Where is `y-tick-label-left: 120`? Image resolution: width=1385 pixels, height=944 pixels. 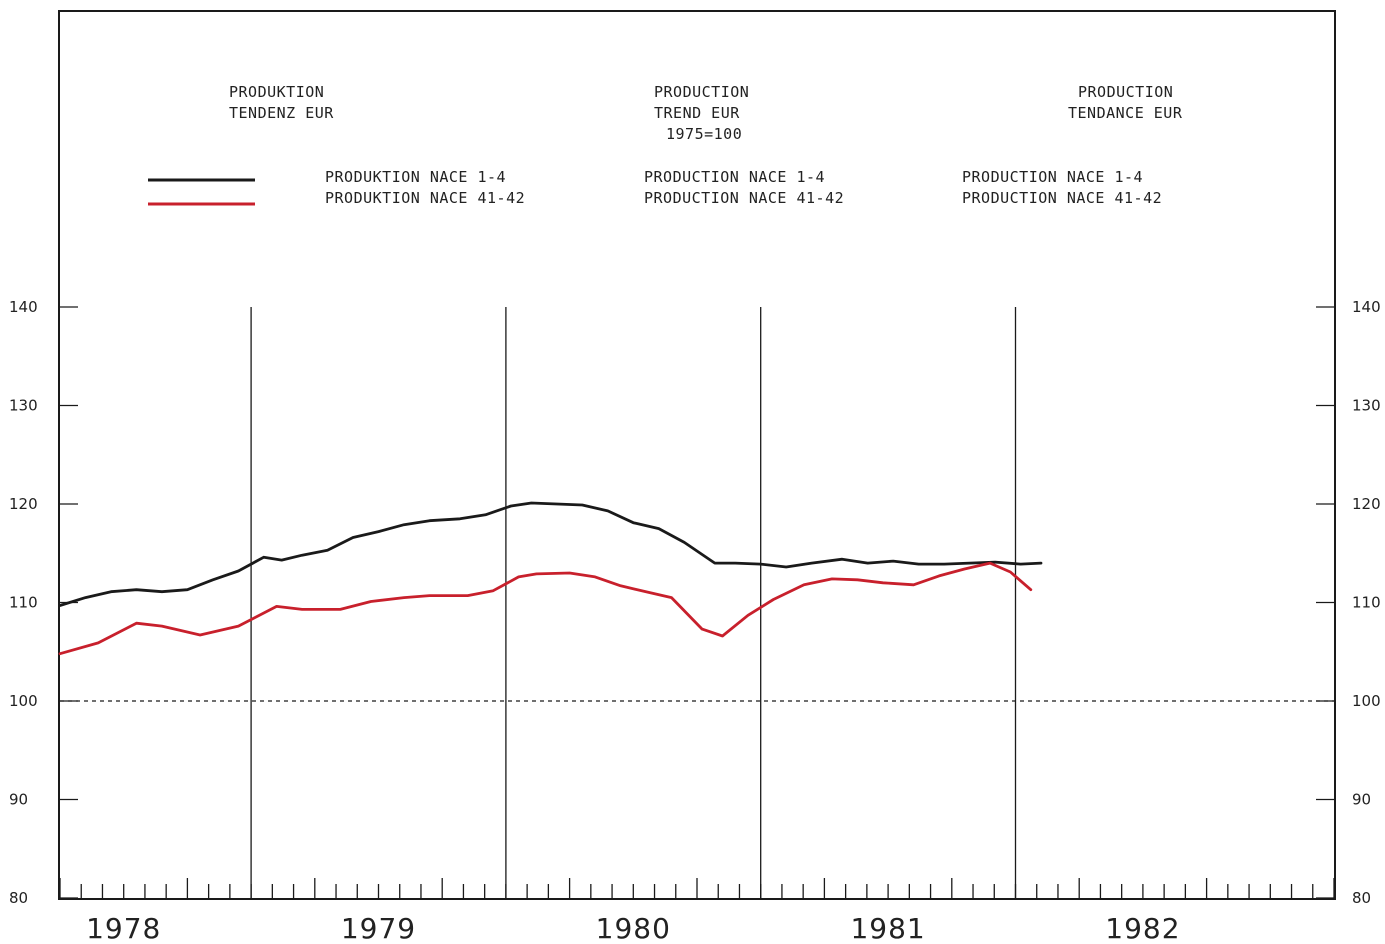 y-tick-label-left: 120 is located at coordinates (23, 504).